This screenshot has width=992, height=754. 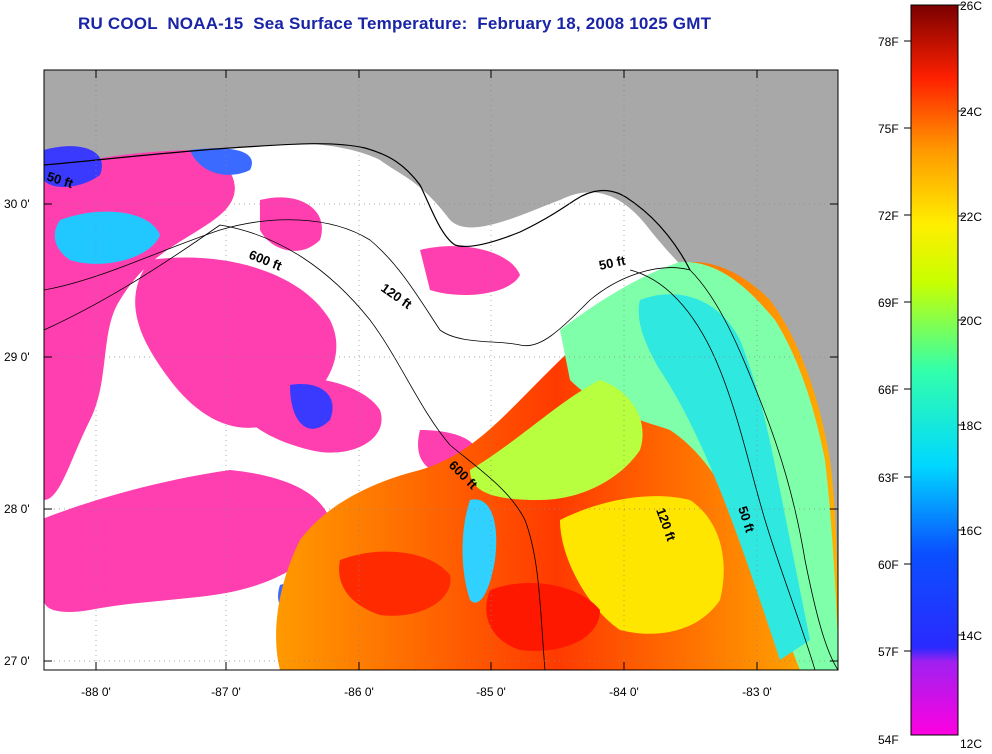 What do you see at coordinates (17, 357) in the screenshot?
I see `lat-label: 29 0'` at bounding box center [17, 357].